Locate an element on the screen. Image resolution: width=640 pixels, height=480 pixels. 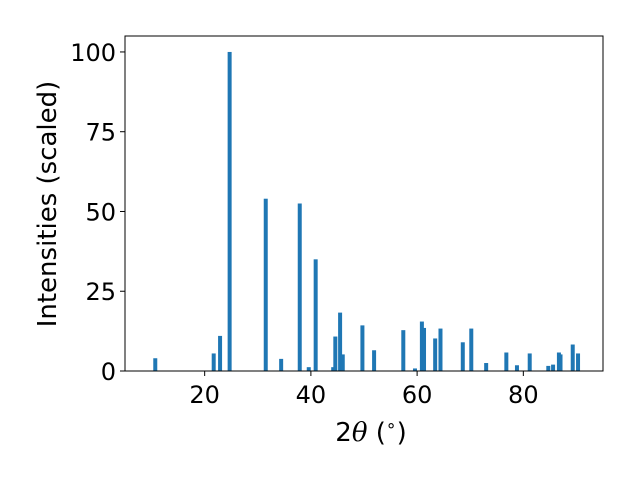
x-axis-label-degree: ∘ is located at coordinates (391, 426).